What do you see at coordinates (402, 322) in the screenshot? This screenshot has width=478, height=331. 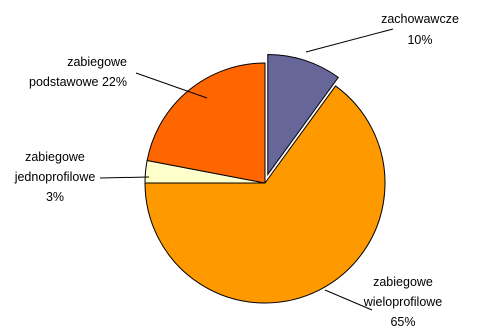 I see `slice-label-line: 65%` at bounding box center [402, 322].